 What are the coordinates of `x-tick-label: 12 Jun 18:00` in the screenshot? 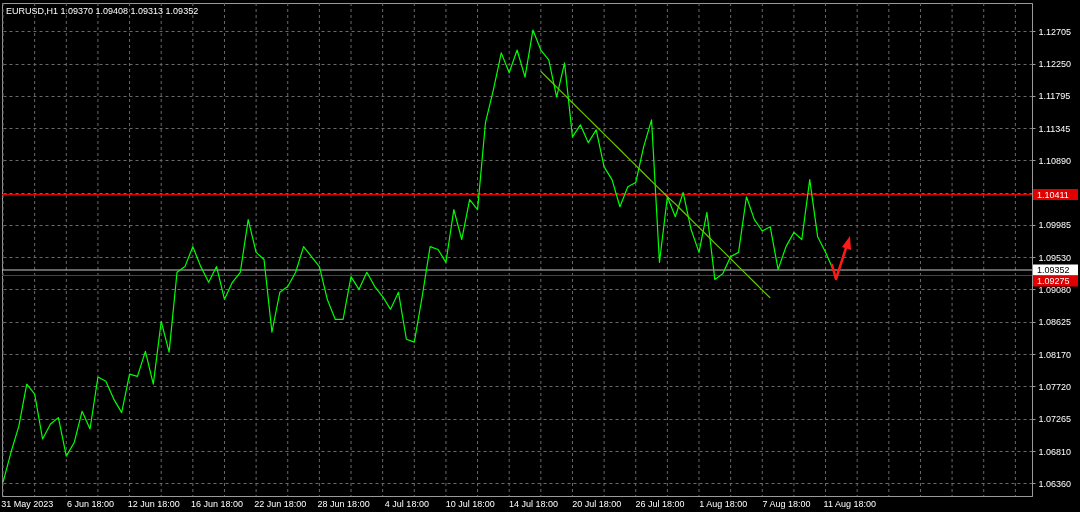 It's located at (153, 503).